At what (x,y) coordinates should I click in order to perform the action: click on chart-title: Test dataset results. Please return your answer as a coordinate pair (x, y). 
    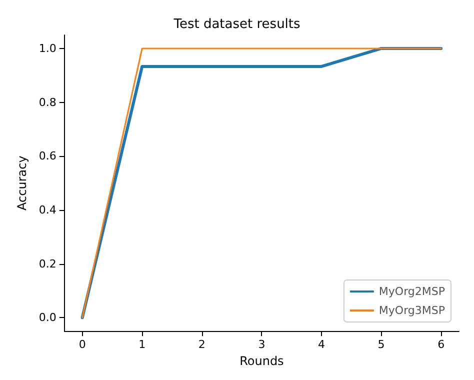
    Looking at the image, I should click on (236, 24).